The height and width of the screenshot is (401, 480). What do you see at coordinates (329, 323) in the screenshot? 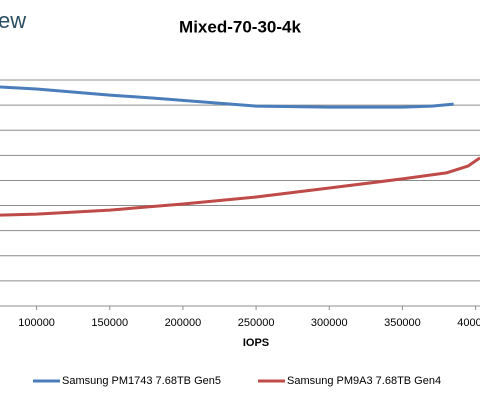
I see `x-tick-label: 300000` at bounding box center [329, 323].